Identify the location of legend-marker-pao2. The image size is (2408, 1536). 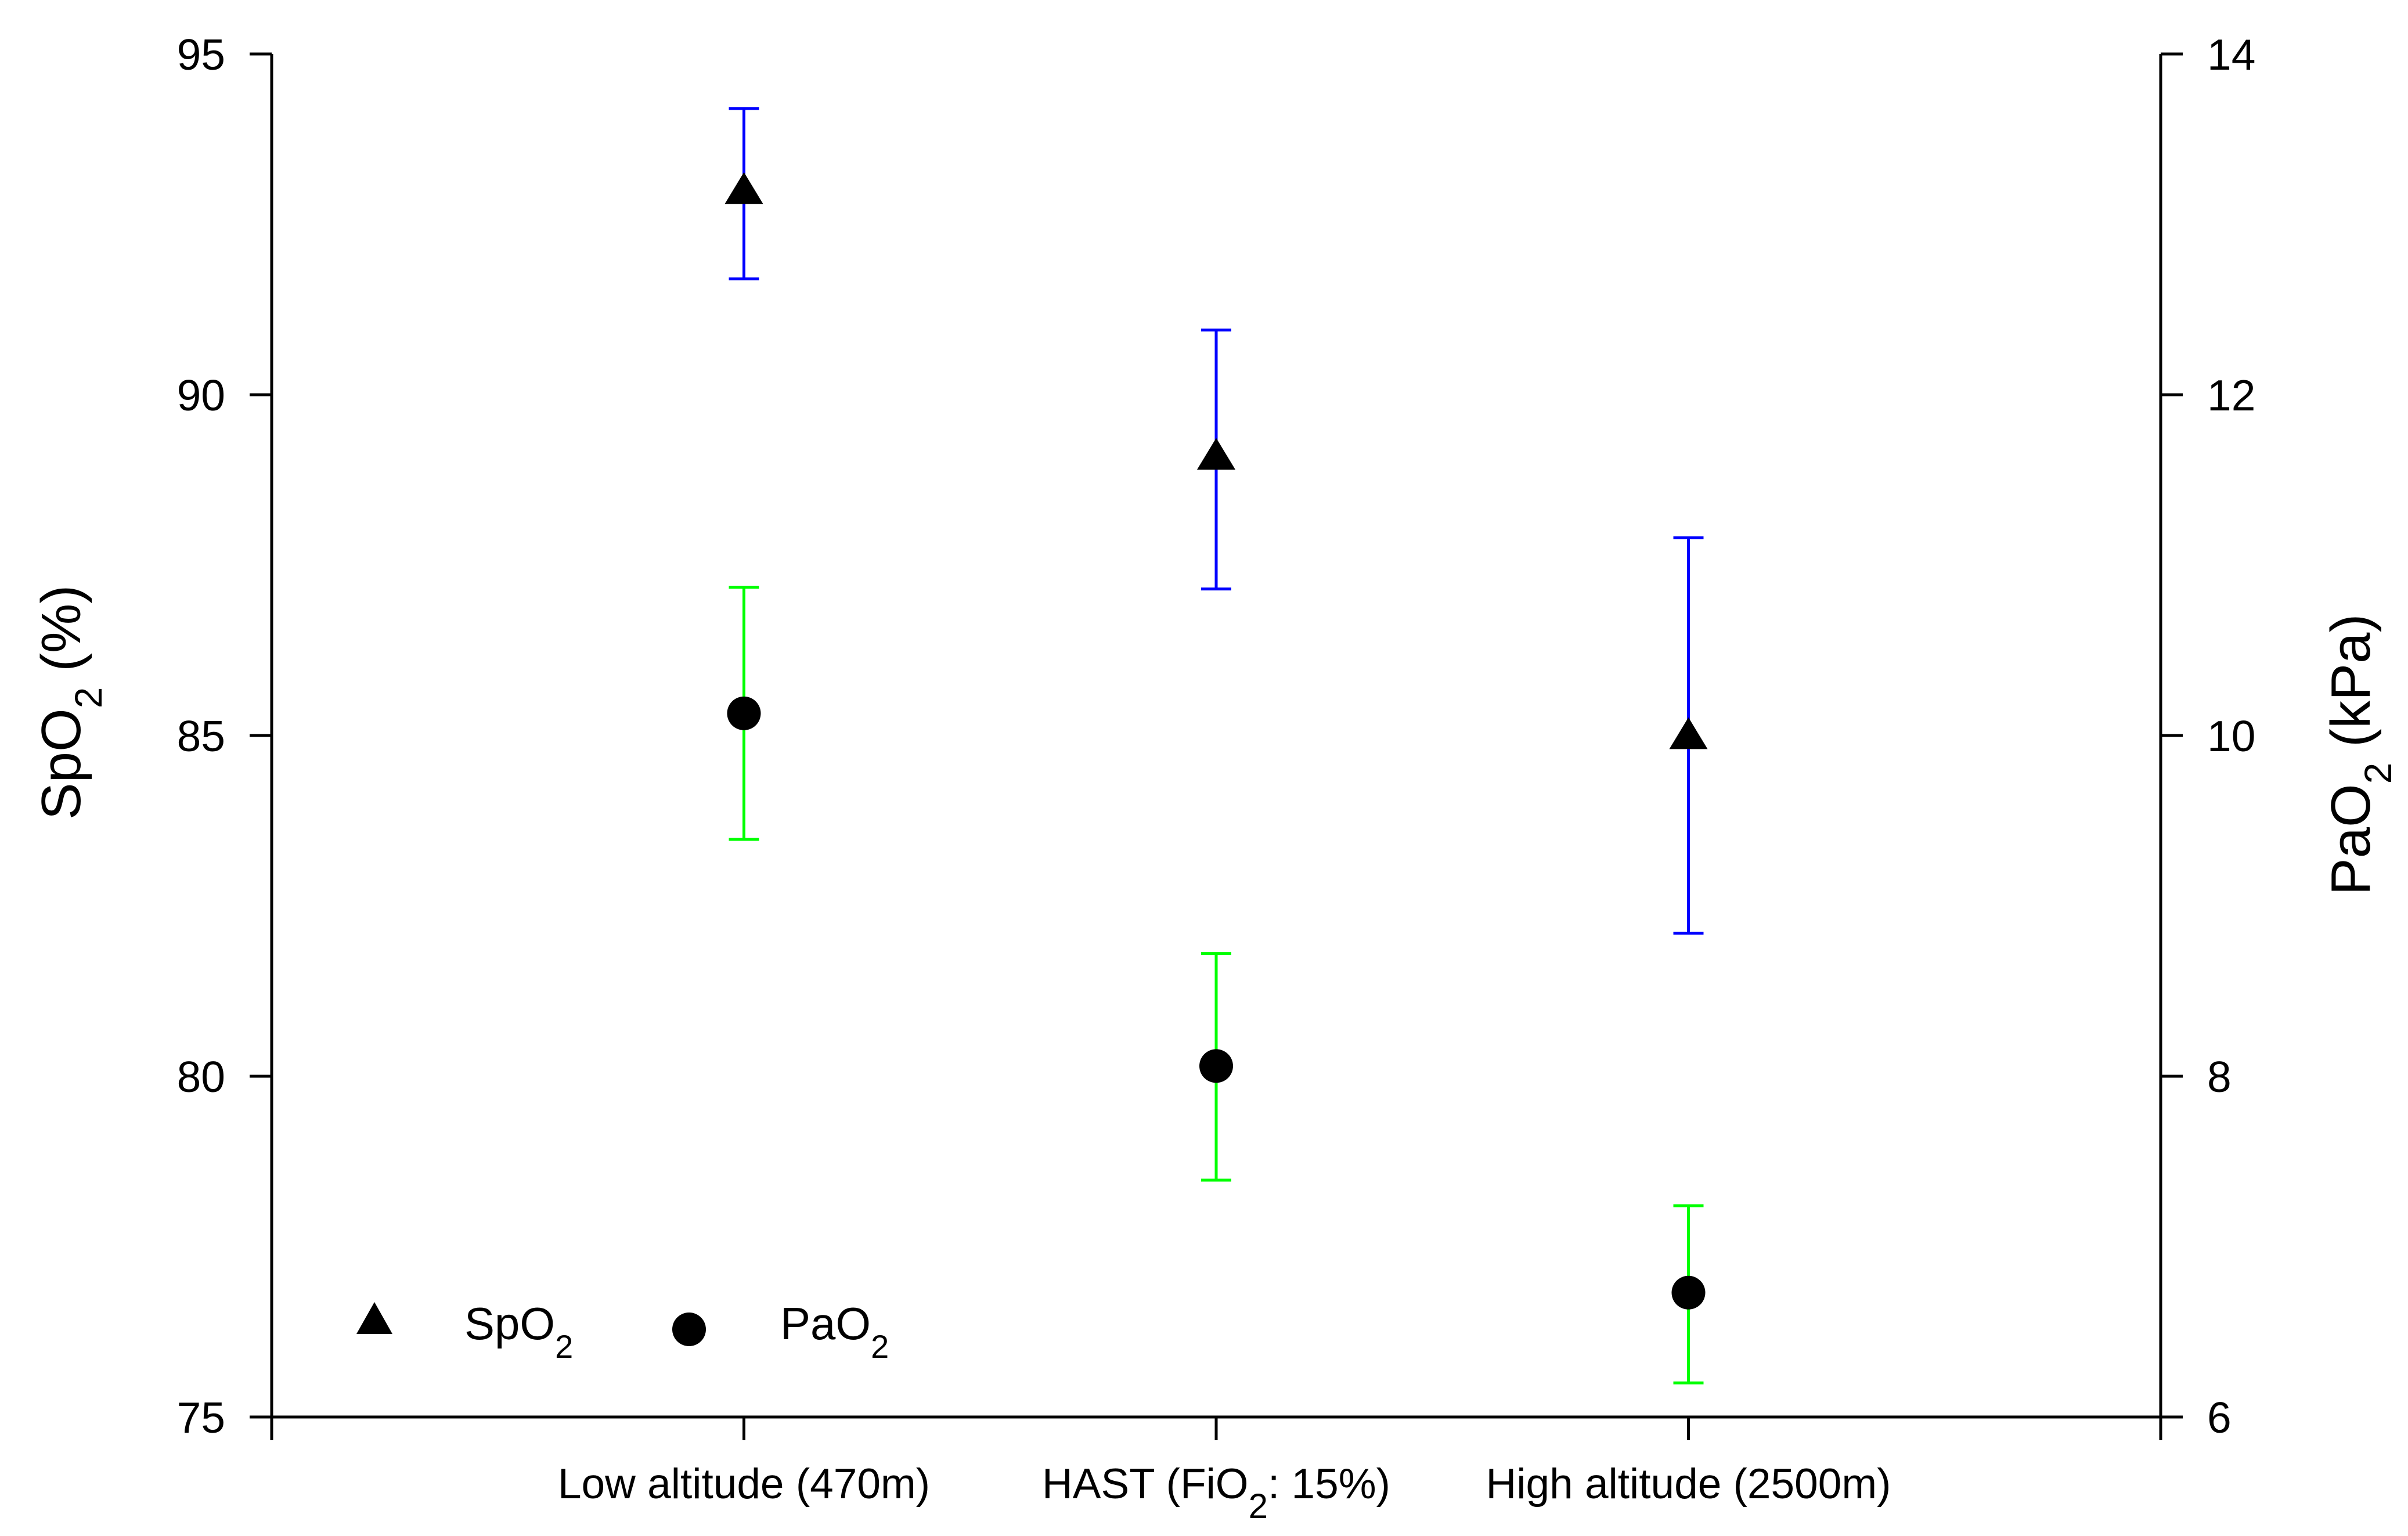
(689, 1329).